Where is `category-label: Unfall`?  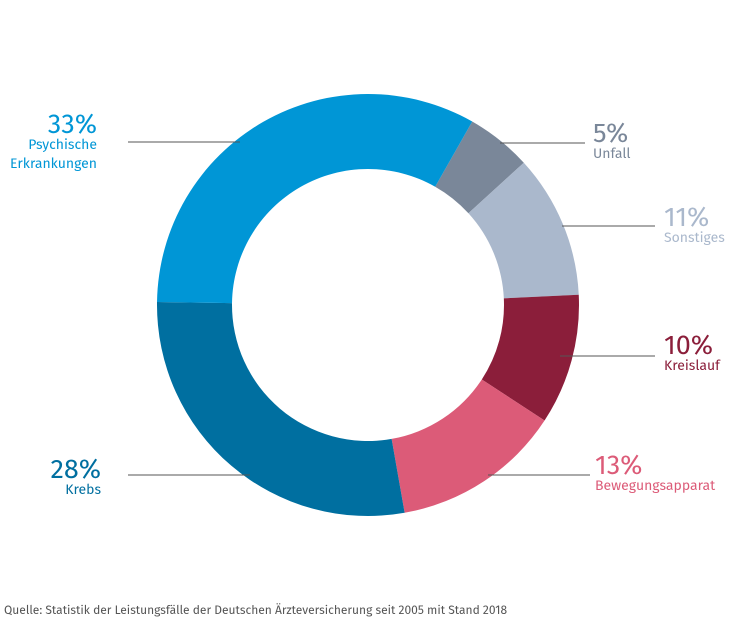
category-label: Unfall is located at coordinates (612, 153).